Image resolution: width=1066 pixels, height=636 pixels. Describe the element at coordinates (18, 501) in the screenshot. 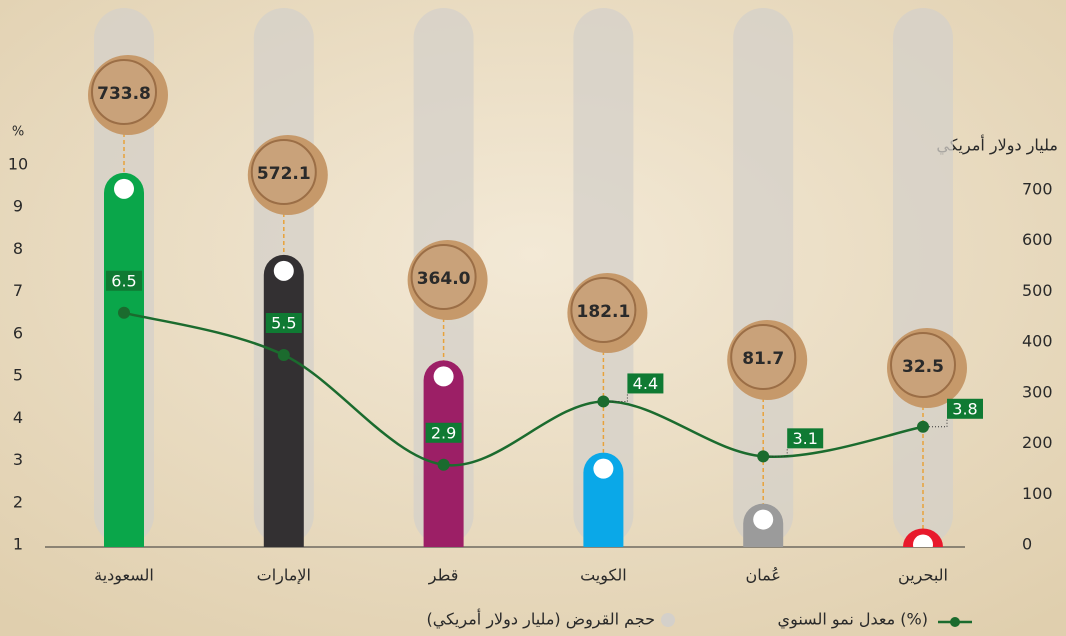

I see `y-tick-label: 2` at that location.